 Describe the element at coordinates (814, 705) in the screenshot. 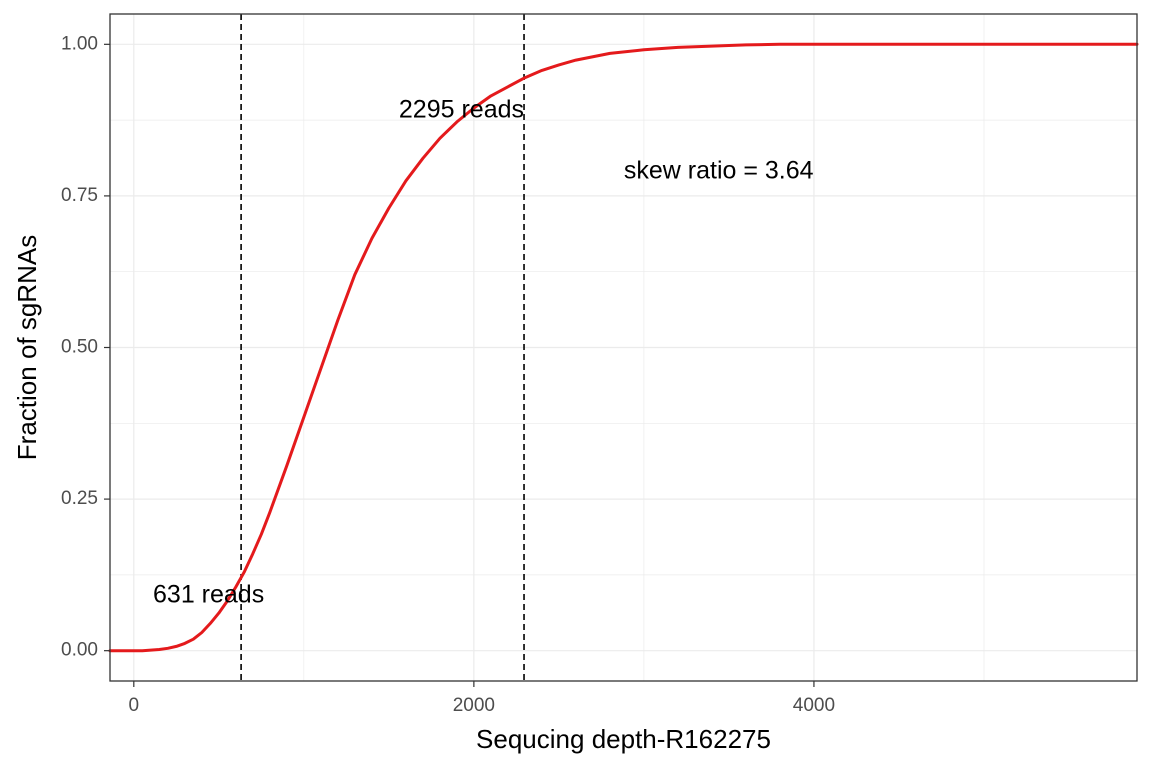

I see `x-tick-label: 4000` at that location.